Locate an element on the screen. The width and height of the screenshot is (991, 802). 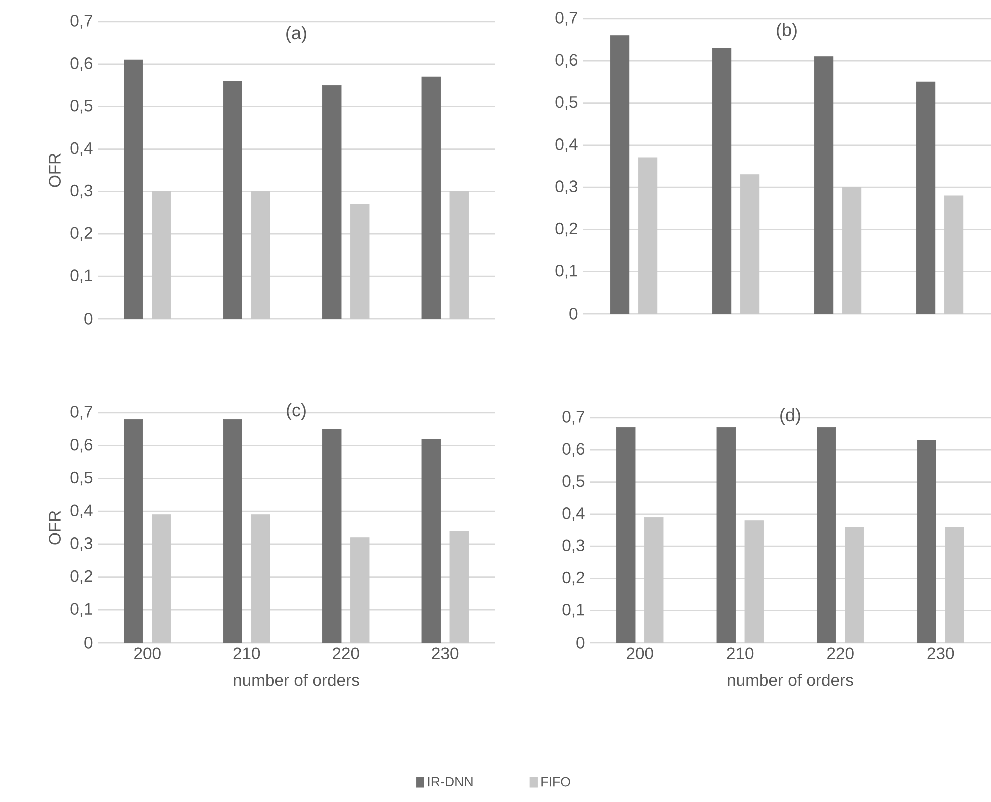
legend-label: FIFO is located at coordinates (556, 782).